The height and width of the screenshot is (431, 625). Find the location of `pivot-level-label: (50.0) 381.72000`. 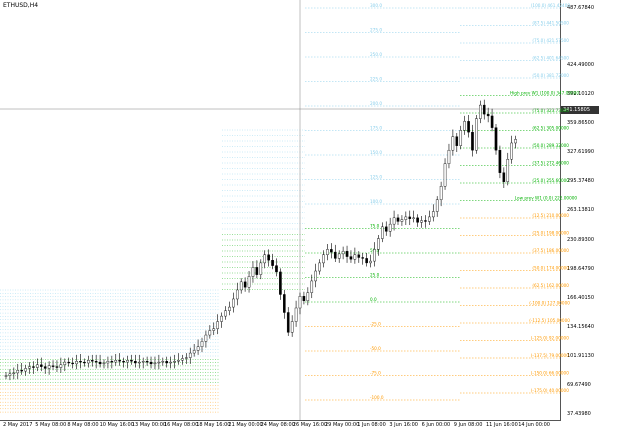

pivot-level-label: (50.0) 381.72000 is located at coordinates (550, 75).